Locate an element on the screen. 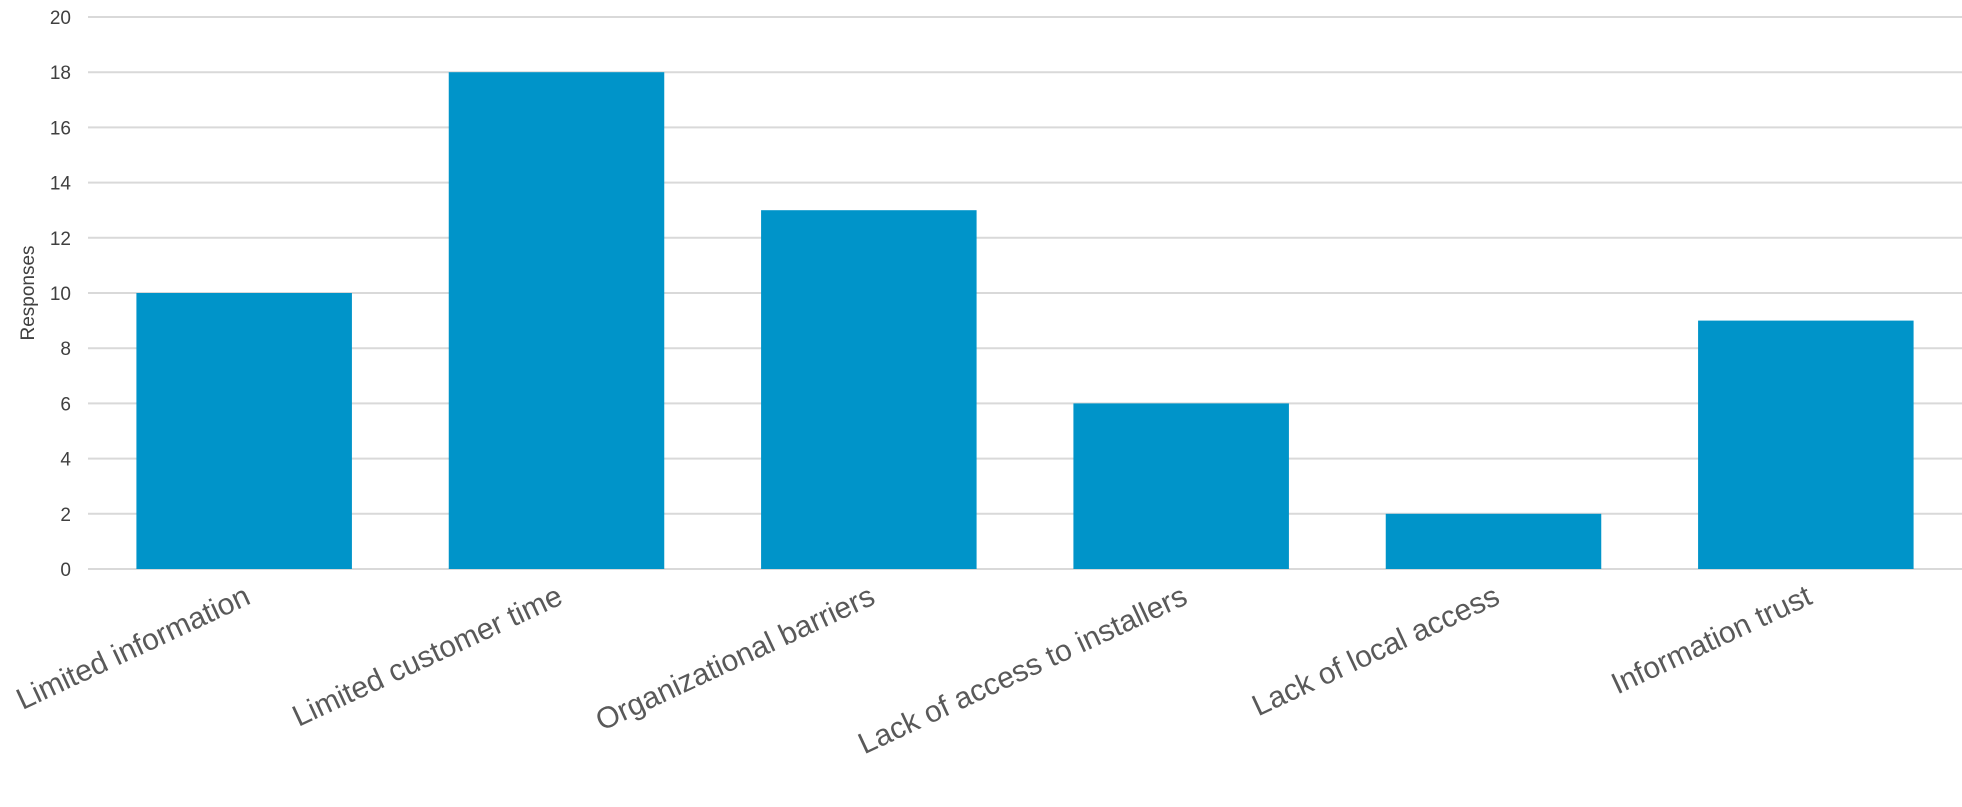 Image resolution: width=1962 pixels, height=807 pixels. x-category-label: Lack of local access is located at coordinates (1375, 650).